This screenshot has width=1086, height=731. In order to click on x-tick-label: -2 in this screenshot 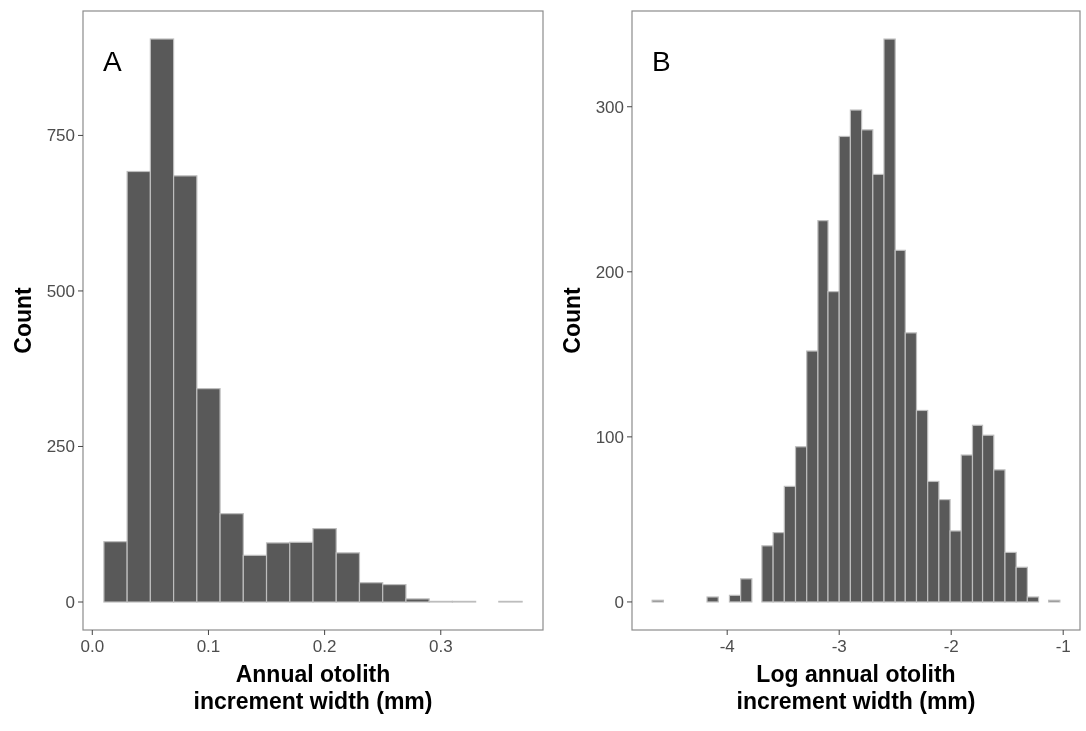, I will do `click(951, 646)`.